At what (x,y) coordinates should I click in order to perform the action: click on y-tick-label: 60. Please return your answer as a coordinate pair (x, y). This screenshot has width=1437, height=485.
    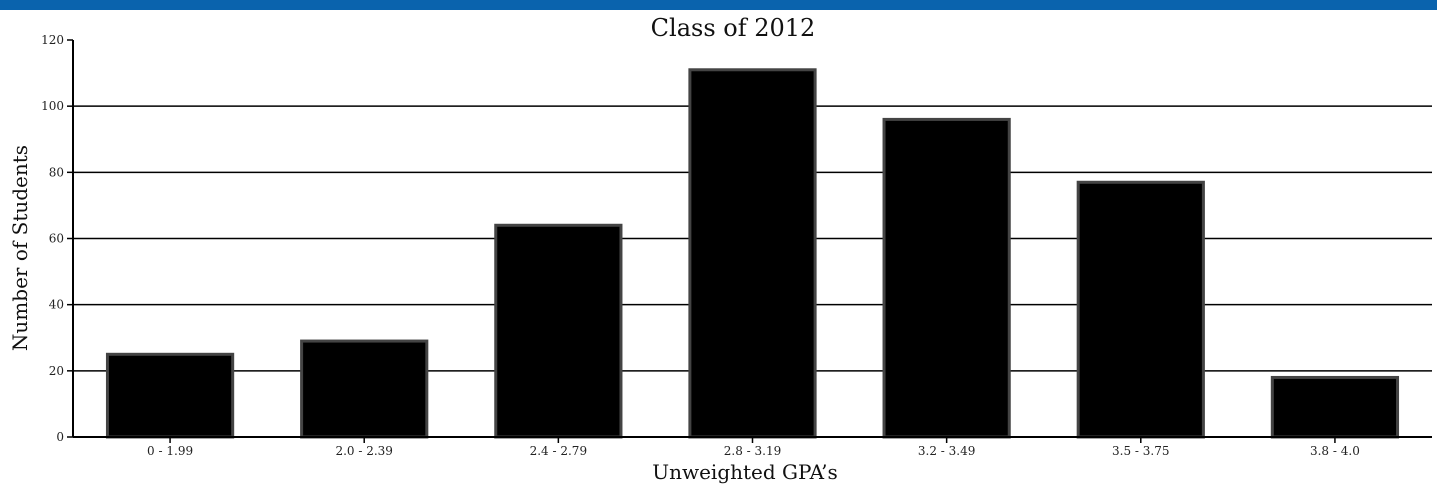
    Looking at the image, I should click on (56, 239).